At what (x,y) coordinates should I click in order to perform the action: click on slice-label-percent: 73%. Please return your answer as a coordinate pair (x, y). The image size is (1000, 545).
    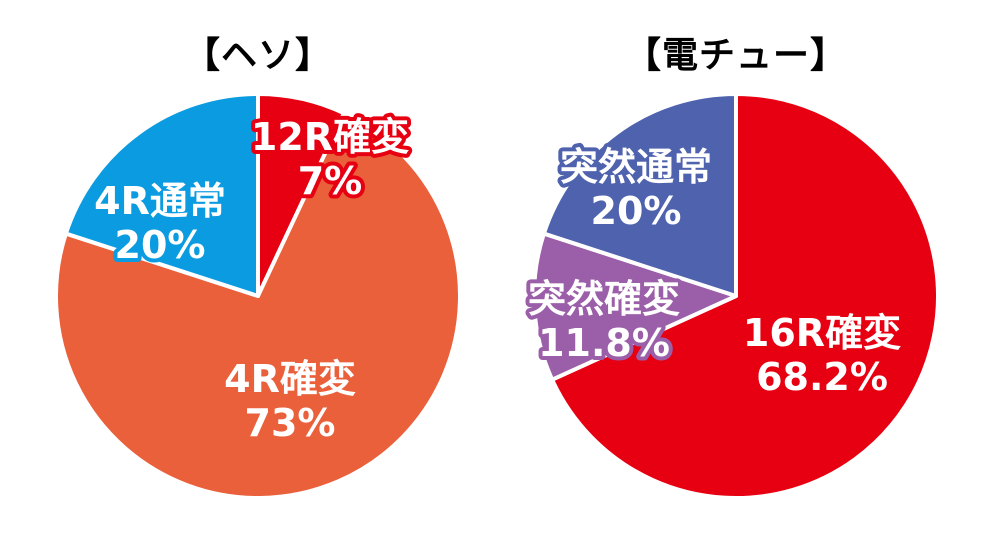
    Looking at the image, I should click on (290, 423).